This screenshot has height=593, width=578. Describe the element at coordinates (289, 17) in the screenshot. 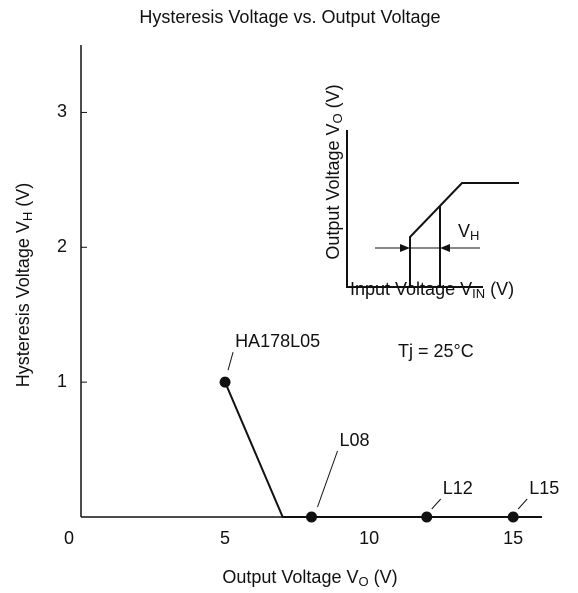

I see `chart-title: Hysteresis Voltage vs. Output Voltage` at that location.